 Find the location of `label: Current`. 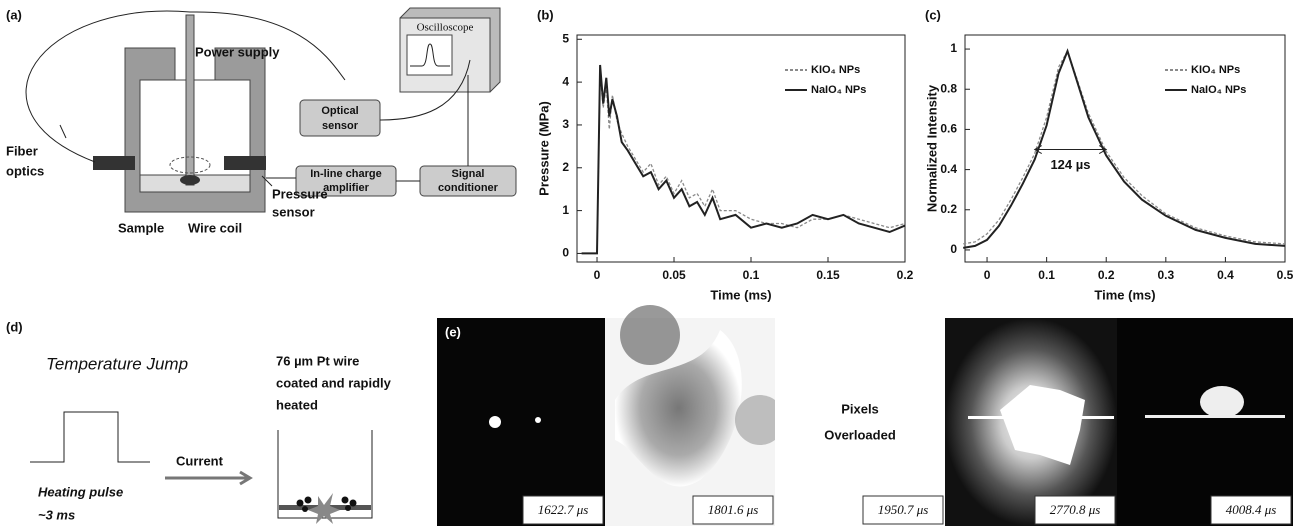

label: Current is located at coordinates (200, 460).